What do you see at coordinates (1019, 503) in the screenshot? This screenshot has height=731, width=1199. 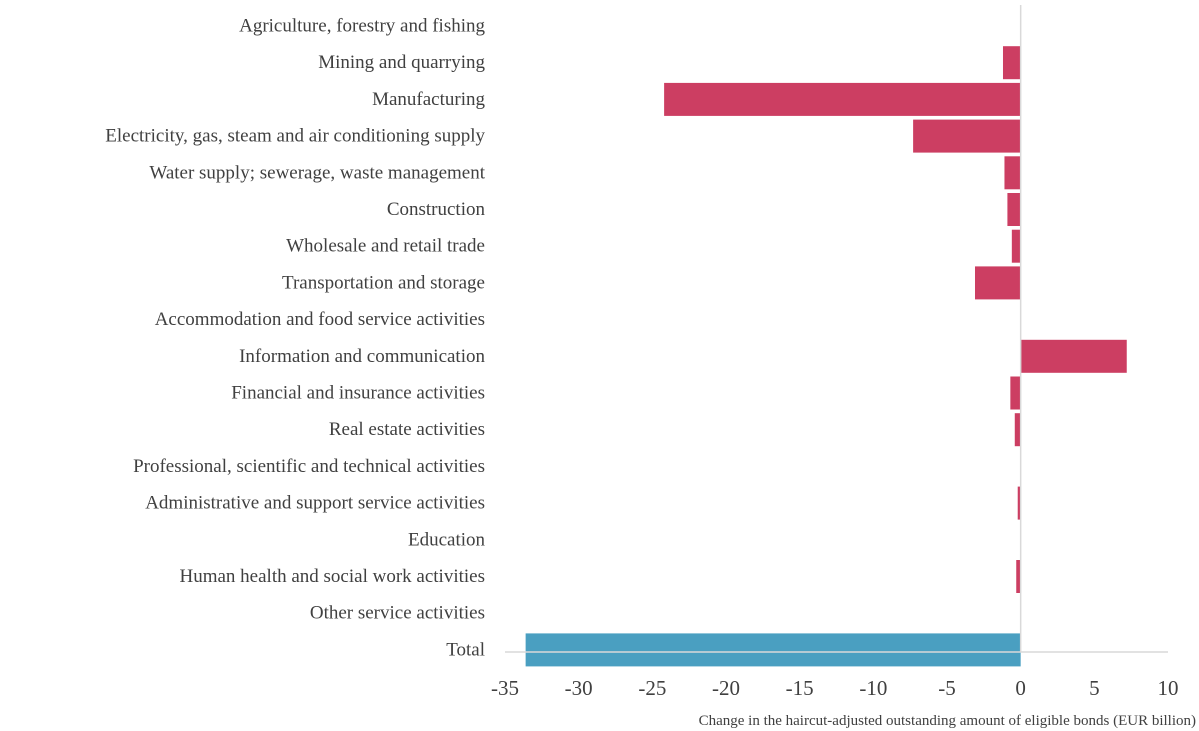 I see `bar-administrative-and-support-service-activities` at bounding box center [1019, 503].